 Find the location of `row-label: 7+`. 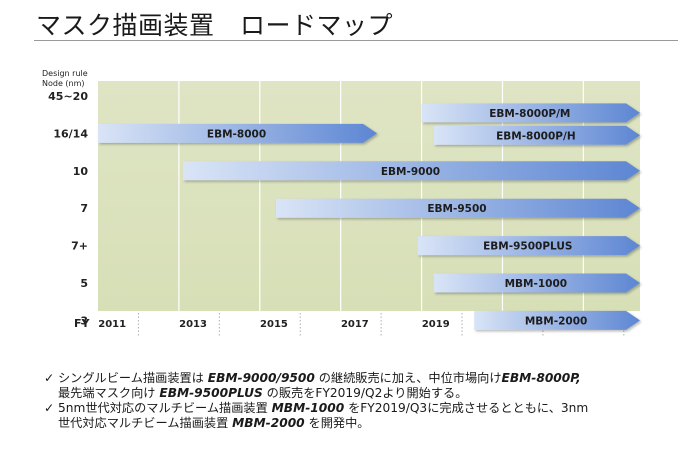

row-label: 7+ is located at coordinates (79, 246).